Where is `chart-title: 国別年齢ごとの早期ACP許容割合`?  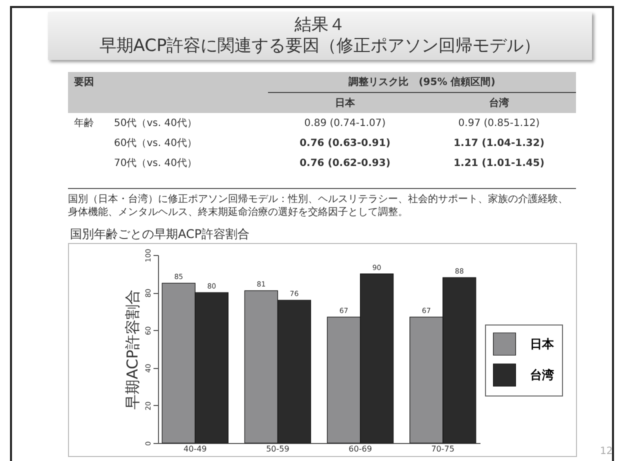 chart-title: 国別年齢ごとの早期ACP許容割合 is located at coordinates (160, 234).